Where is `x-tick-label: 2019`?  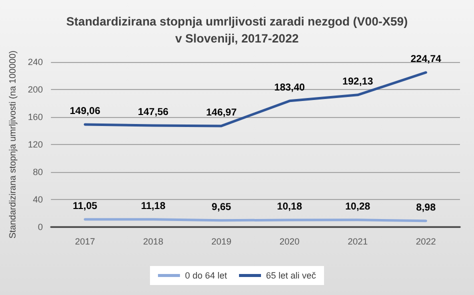
x-tick-label: 2019 is located at coordinates (221, 241).